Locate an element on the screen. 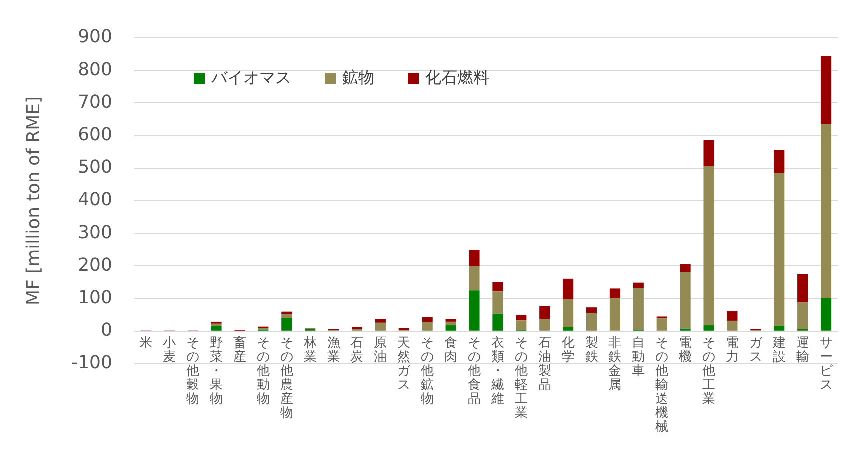 The width and height of the screenshot is (844, 472). y-tick-label: 600 is located at coordinates (95, 135).